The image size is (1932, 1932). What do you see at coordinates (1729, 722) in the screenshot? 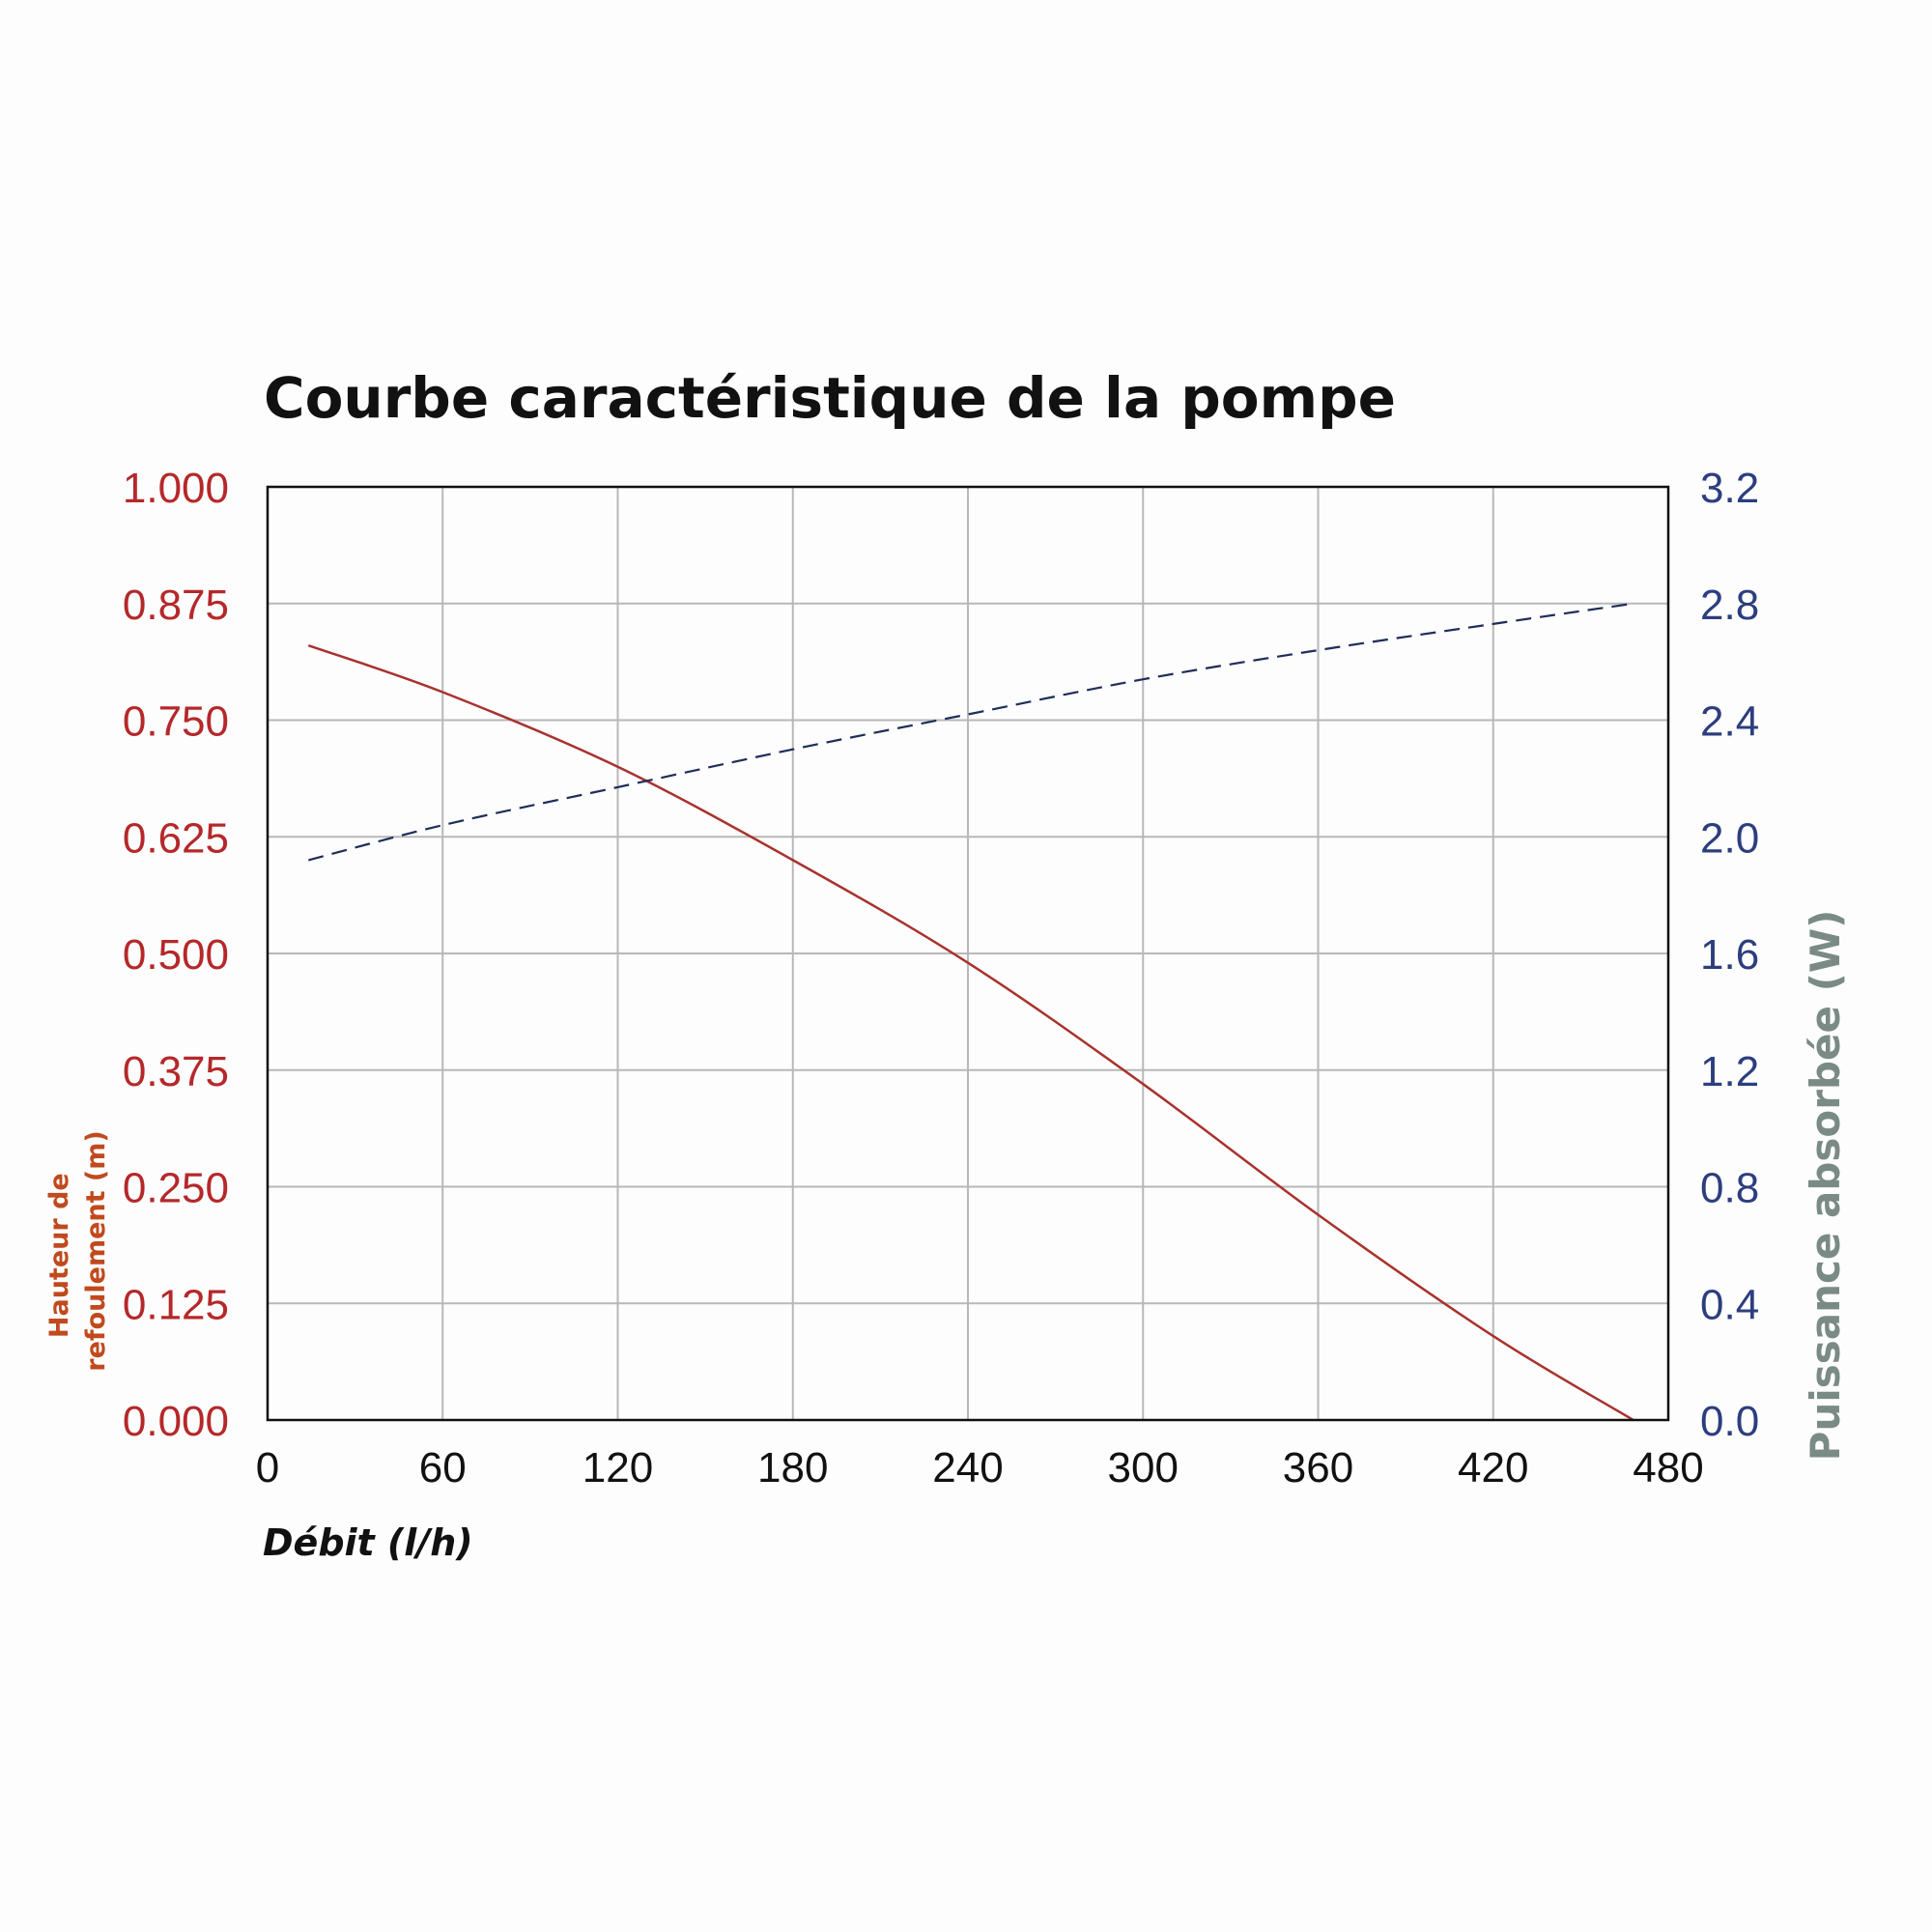
I see `right-axis-tick-label: 2.4` at bounding box center [1729, 722].